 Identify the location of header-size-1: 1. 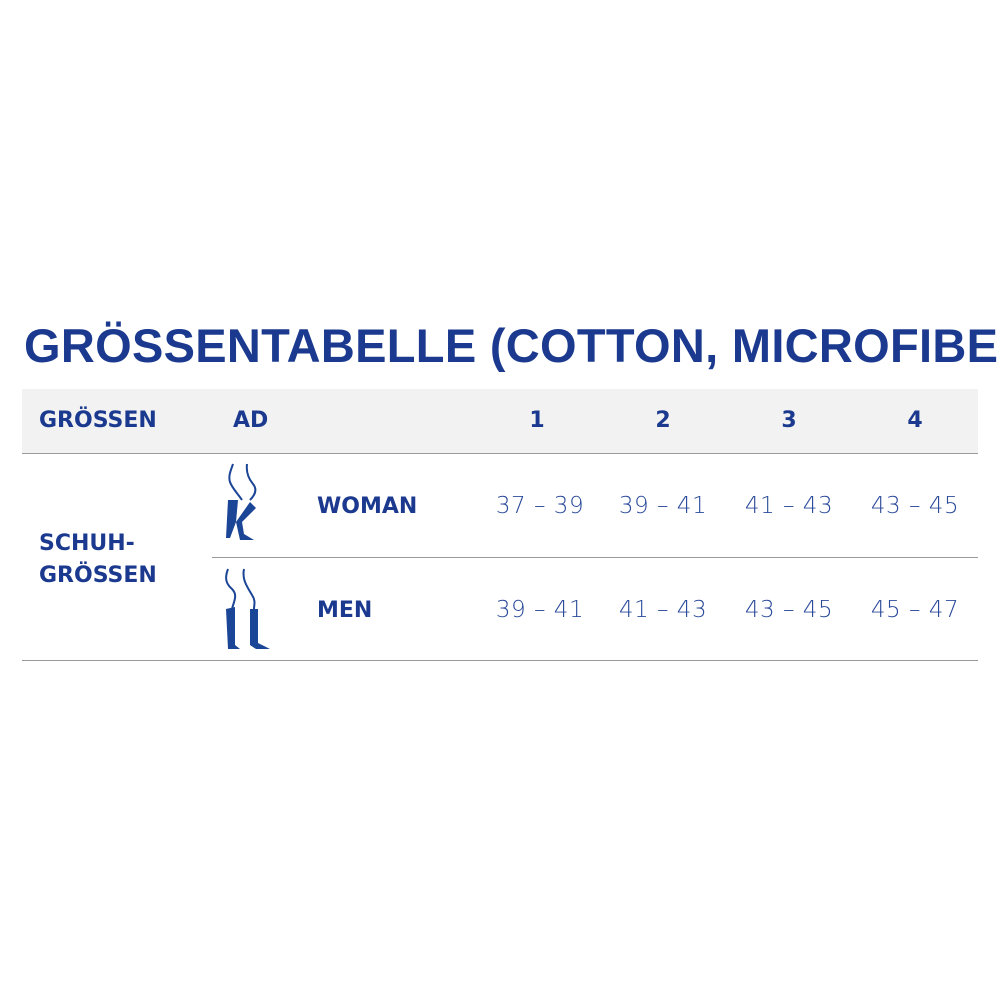
(537, 420).